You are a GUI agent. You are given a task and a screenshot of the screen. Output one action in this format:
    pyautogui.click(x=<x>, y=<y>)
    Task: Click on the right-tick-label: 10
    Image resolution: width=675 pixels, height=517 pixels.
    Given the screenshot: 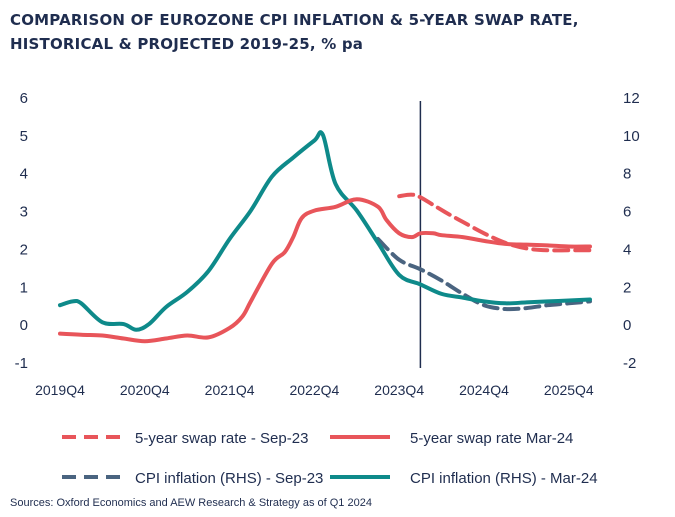 What is the action you would take?
    pyautogui.click(x=631, y=136)
    